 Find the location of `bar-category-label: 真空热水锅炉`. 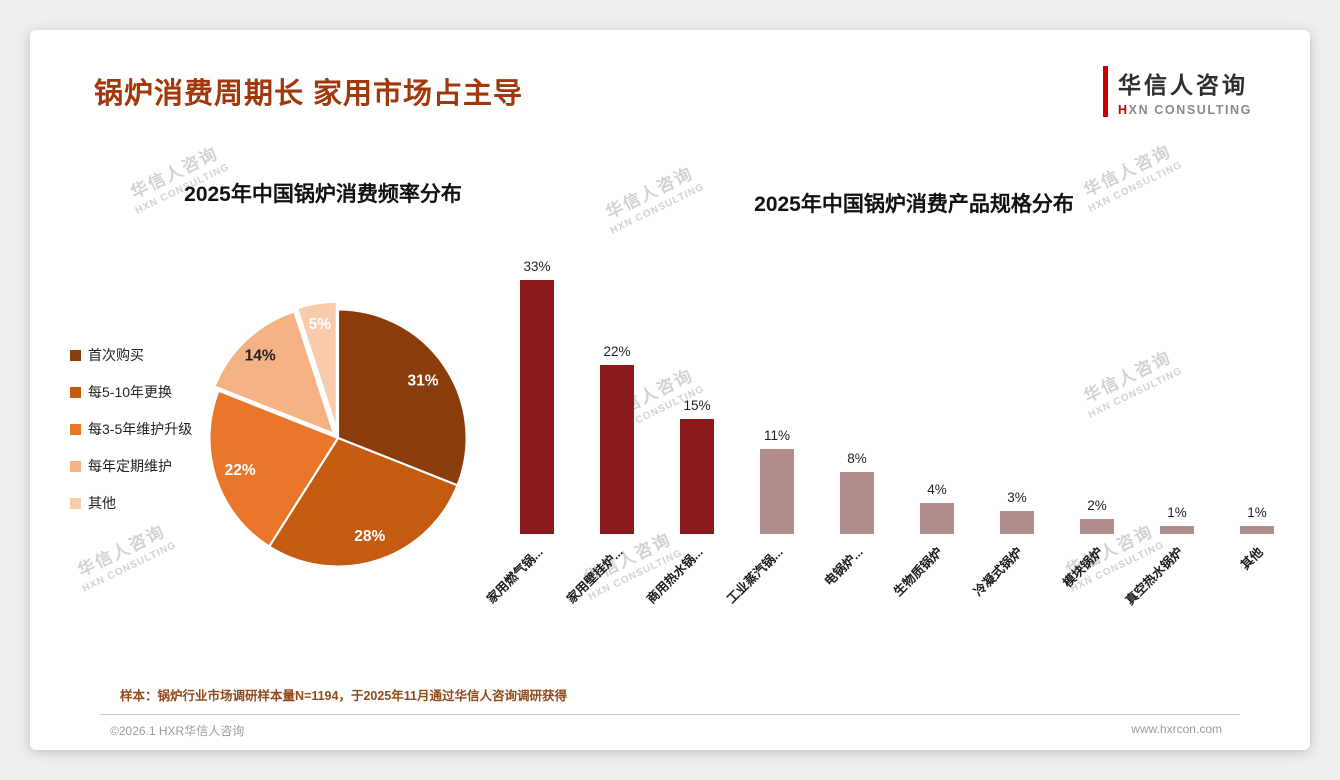

bar-category-label: 真空热水锅炉 is located at coordinates (1154, 576).